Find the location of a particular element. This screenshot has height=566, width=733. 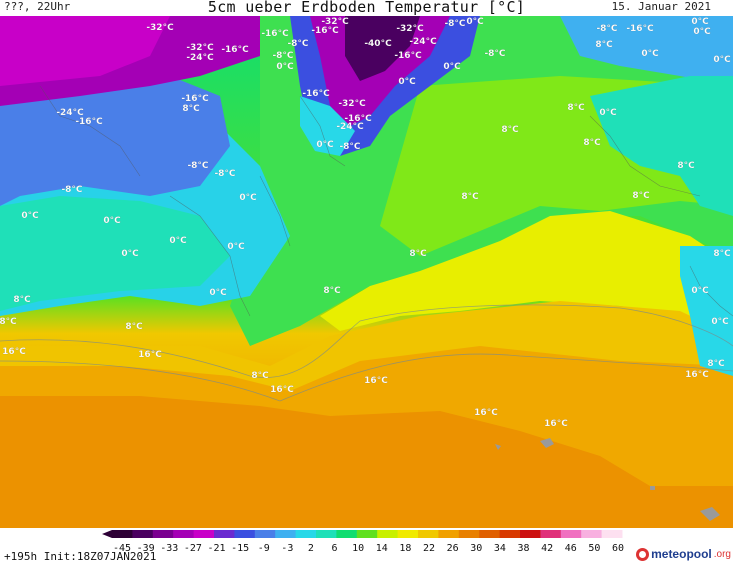

legend-tick-label: 60 is located at coordinates (618, 548).